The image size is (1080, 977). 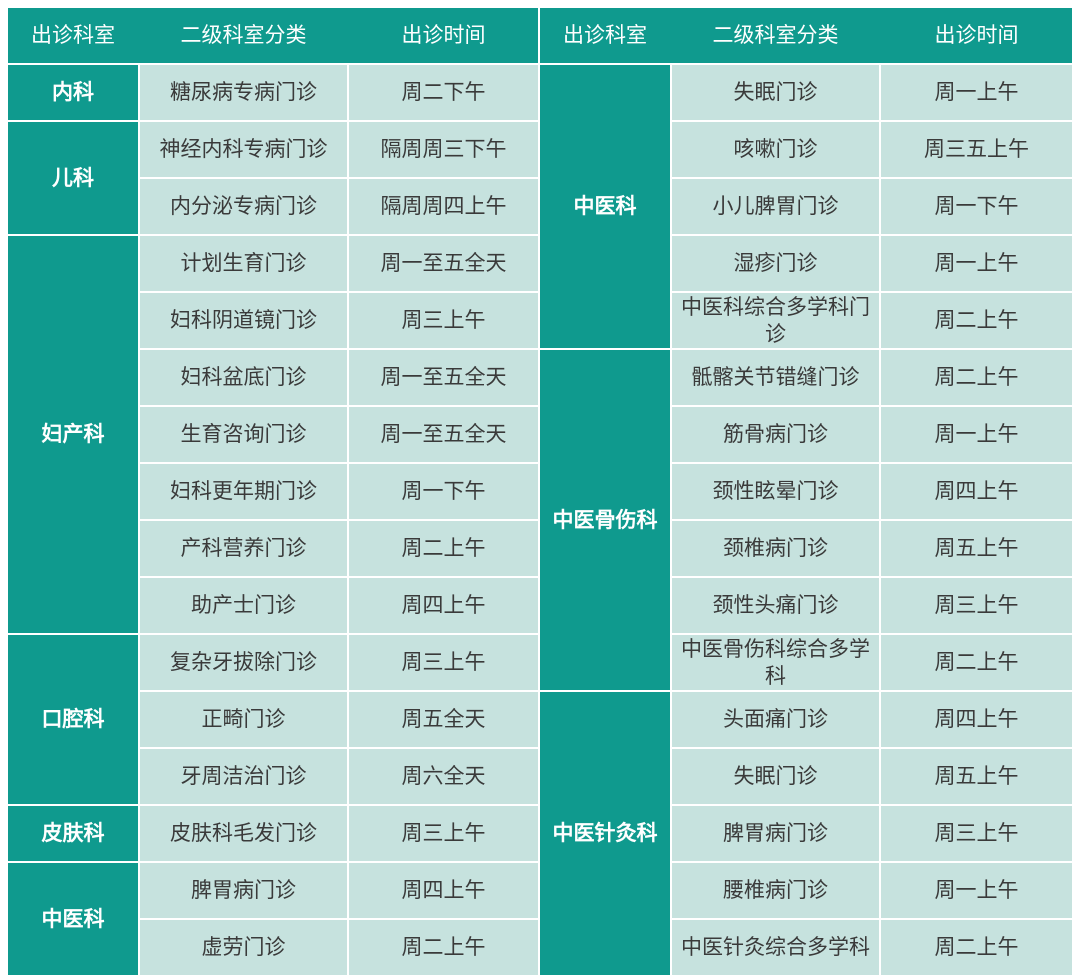 What do you see at coordinates (243, 833) in the screenshot?
I see `clinic-name-cell: 皮肤科毛发门诊` at bounding box center [243, 833].